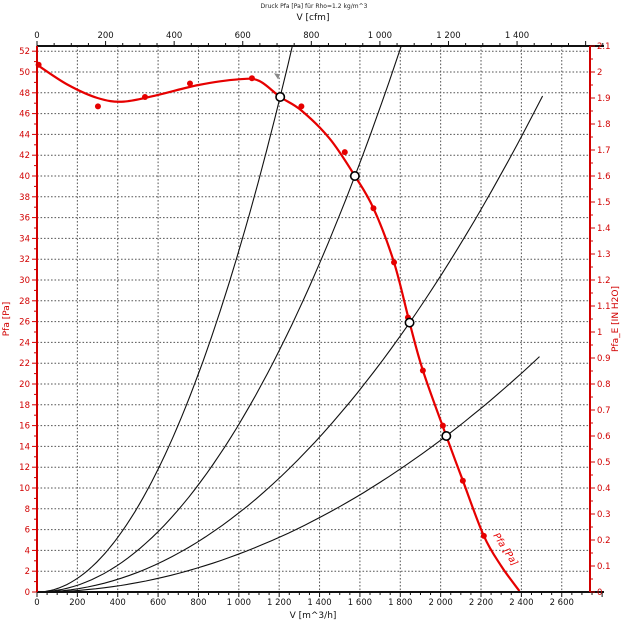 This screenshot has width=624, height=624. What do you see at coordinates (380, 36) in the screenshot?
I see `top-axis-tick-label: 1 000` at bounding box center [380, 36].